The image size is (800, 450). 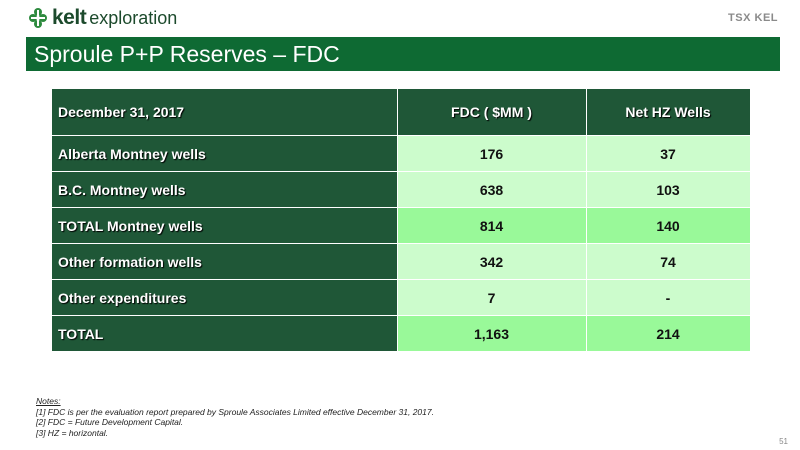 I want to click on company-logo: kelt exploration, so click(x=102, y=18).